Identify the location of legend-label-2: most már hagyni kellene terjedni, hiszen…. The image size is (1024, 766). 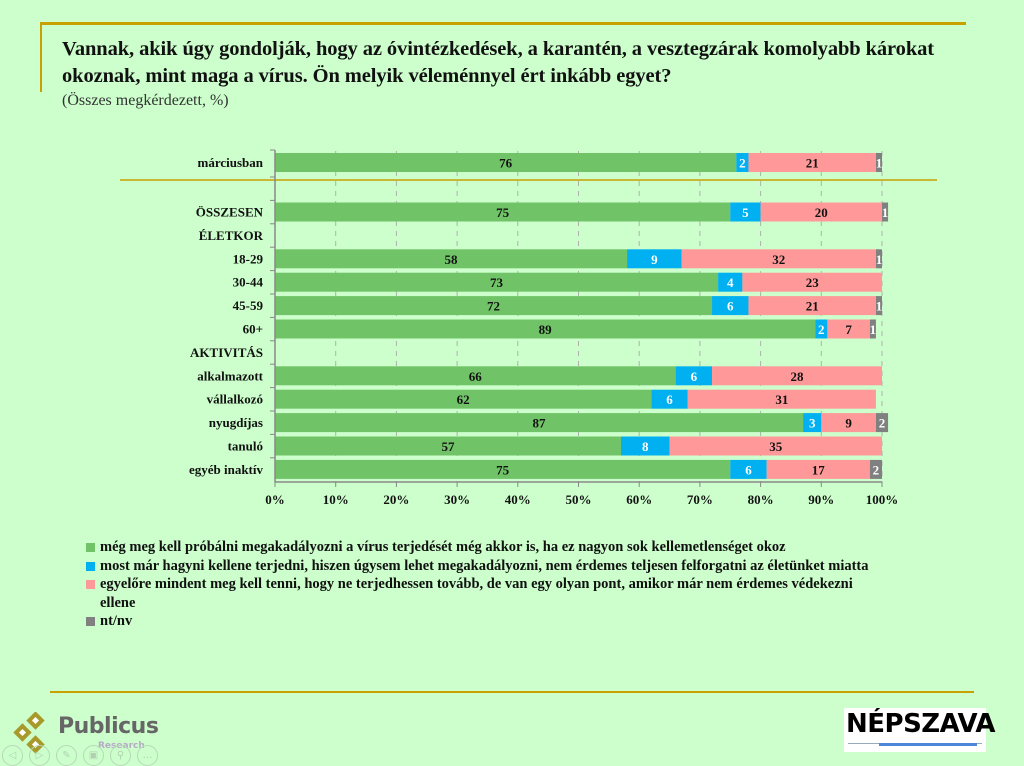
(484, 565).